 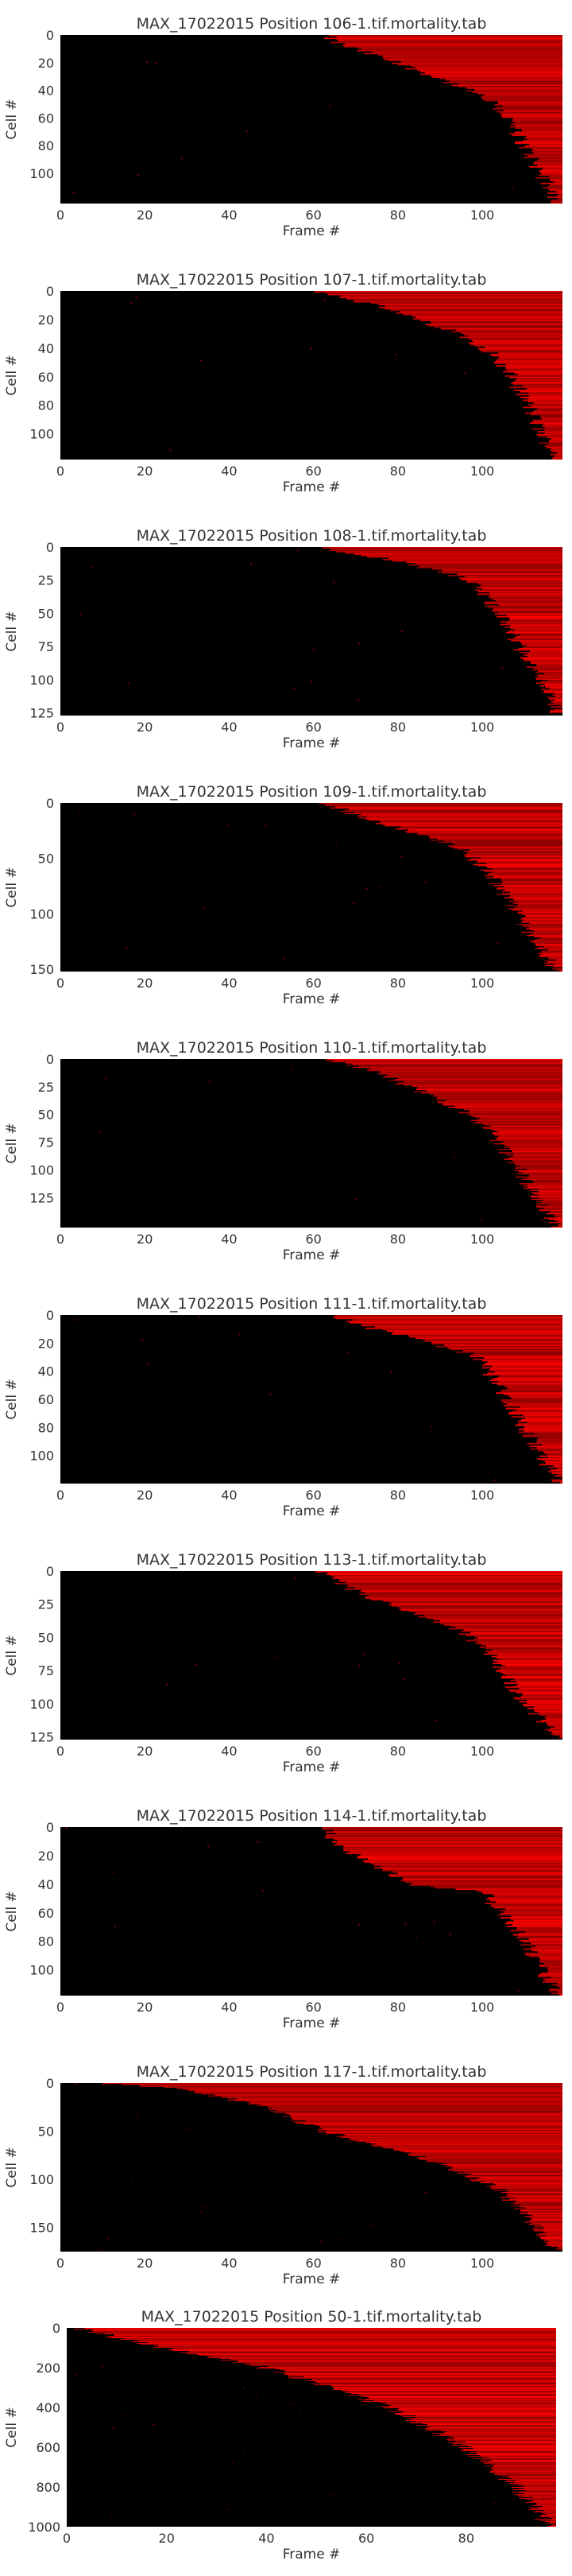 I want to click on x-tick-label: 0, so click(x=67, y=2538).